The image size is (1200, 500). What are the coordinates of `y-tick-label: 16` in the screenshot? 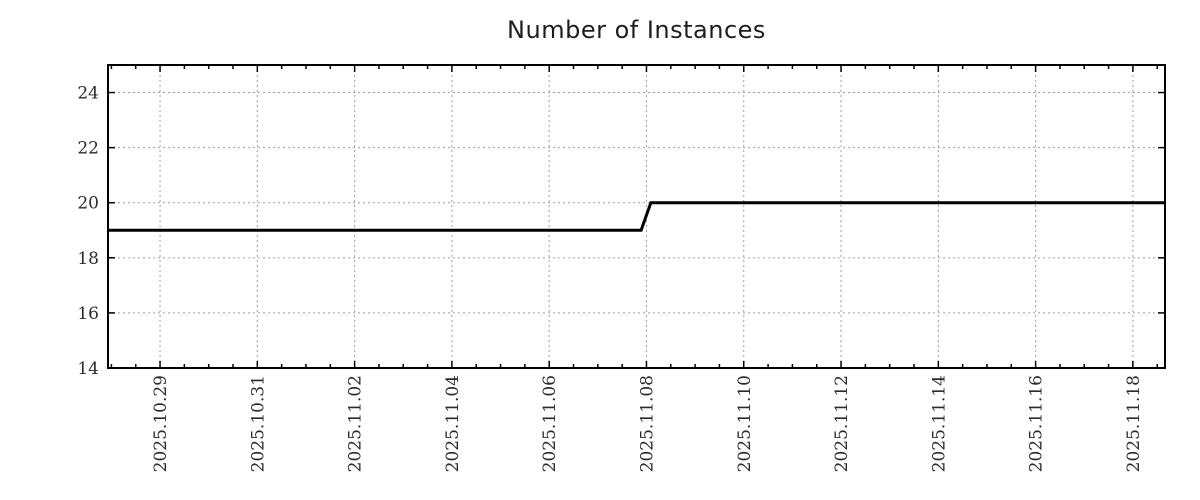 It's located at (88, 314).